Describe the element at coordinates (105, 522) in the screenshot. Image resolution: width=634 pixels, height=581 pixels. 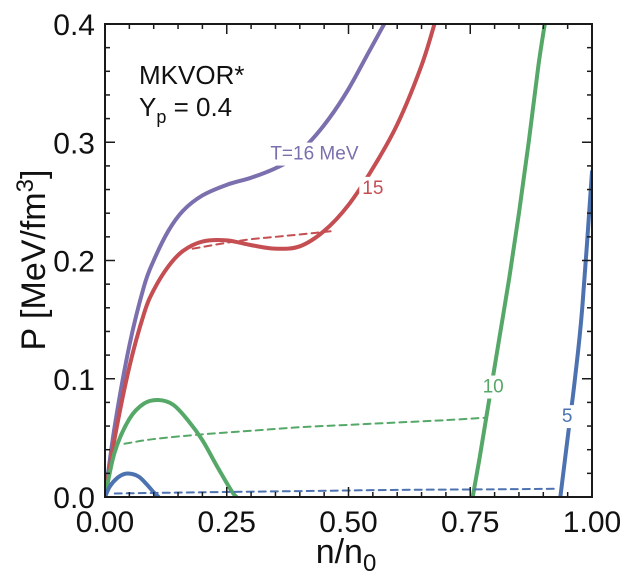
I see `x-tick-label: 0.00` at that location.